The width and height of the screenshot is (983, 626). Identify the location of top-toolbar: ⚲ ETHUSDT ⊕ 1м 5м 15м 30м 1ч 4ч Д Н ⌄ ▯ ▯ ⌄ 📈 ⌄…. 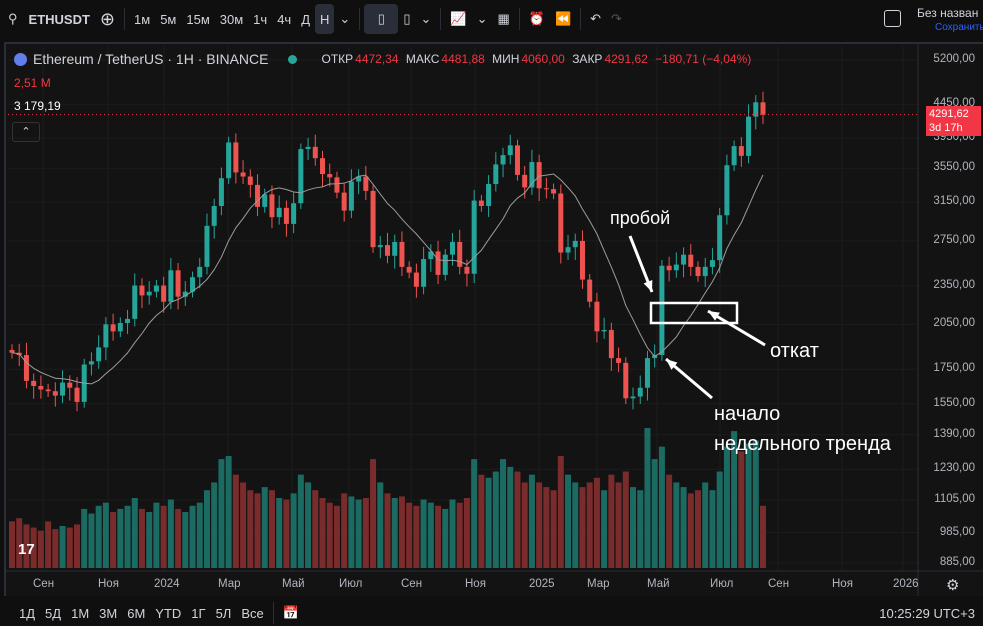
(491, 19).